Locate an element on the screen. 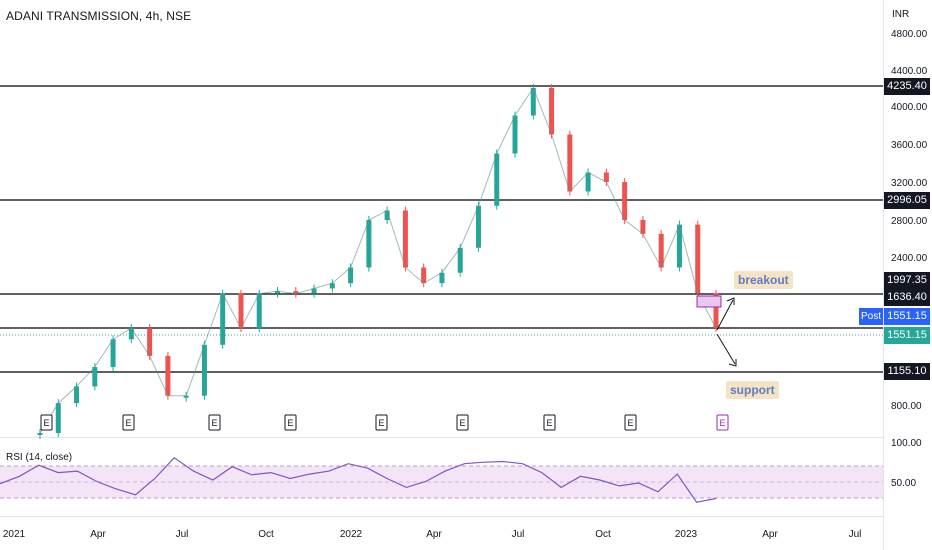  level-tag-2996: 2996.05 is located at coordinates (907, 200).